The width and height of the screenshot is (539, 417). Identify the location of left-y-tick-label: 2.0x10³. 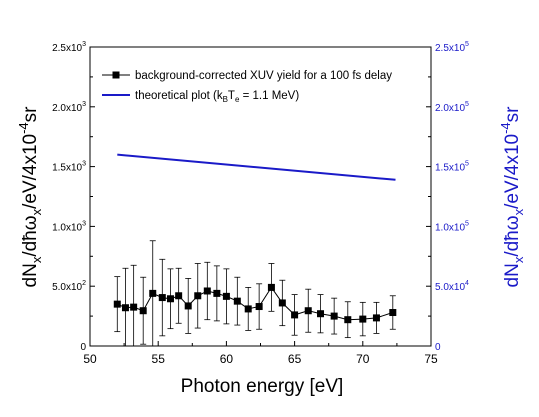
(69, 107).